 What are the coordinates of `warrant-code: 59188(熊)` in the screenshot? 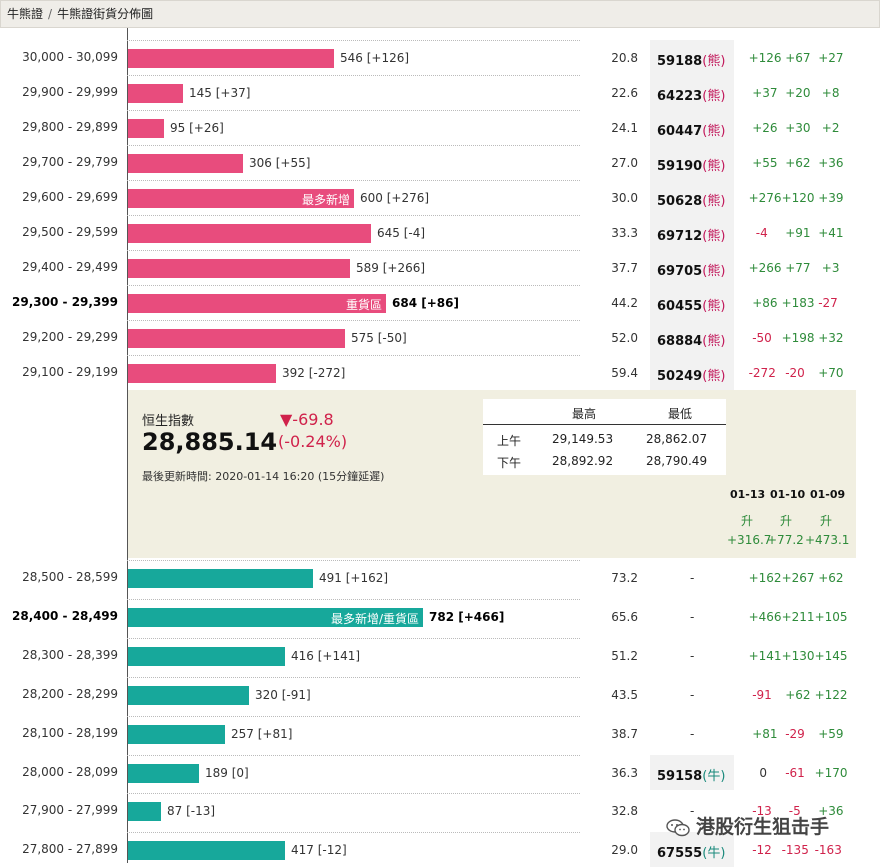 It's located at (691, 59).